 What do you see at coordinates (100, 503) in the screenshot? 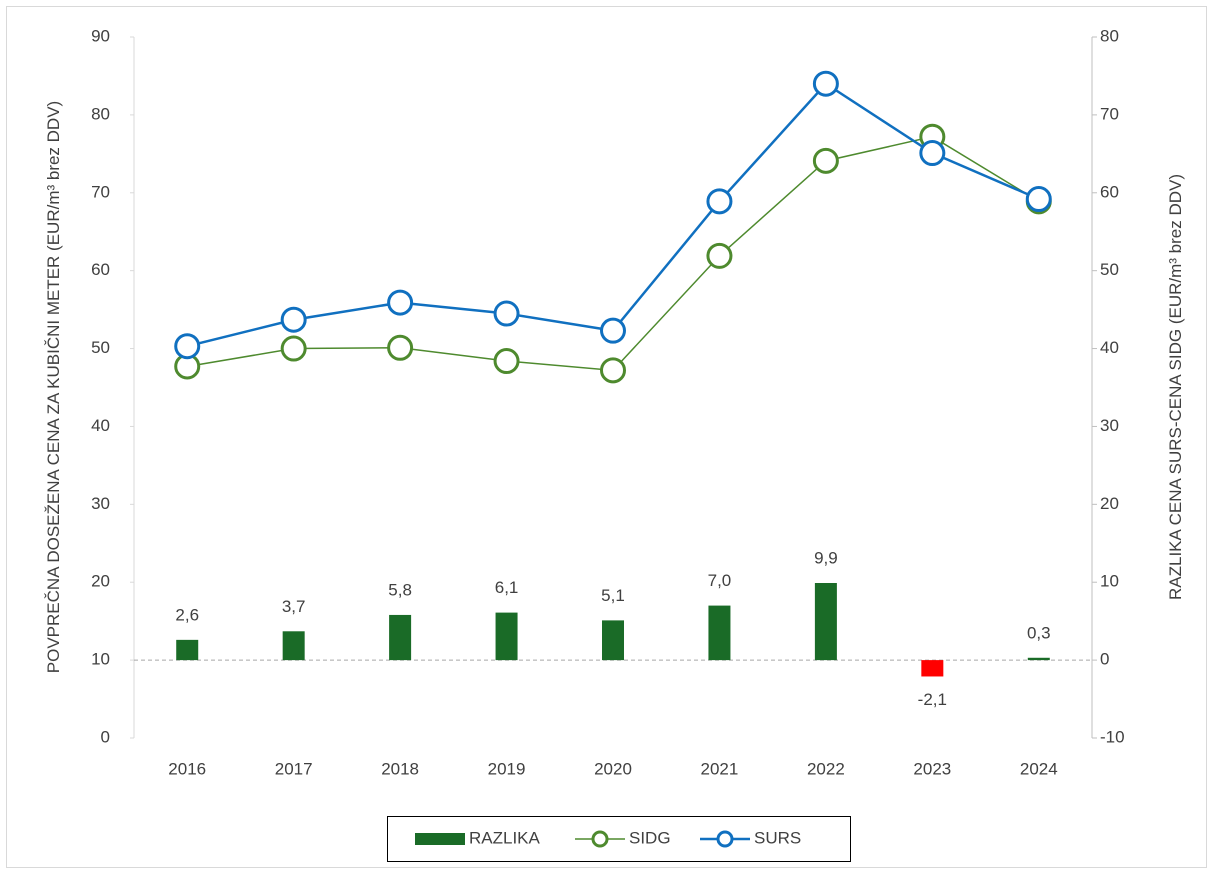
I see `y-tick-label: 30` at bounding box center [100, 503].